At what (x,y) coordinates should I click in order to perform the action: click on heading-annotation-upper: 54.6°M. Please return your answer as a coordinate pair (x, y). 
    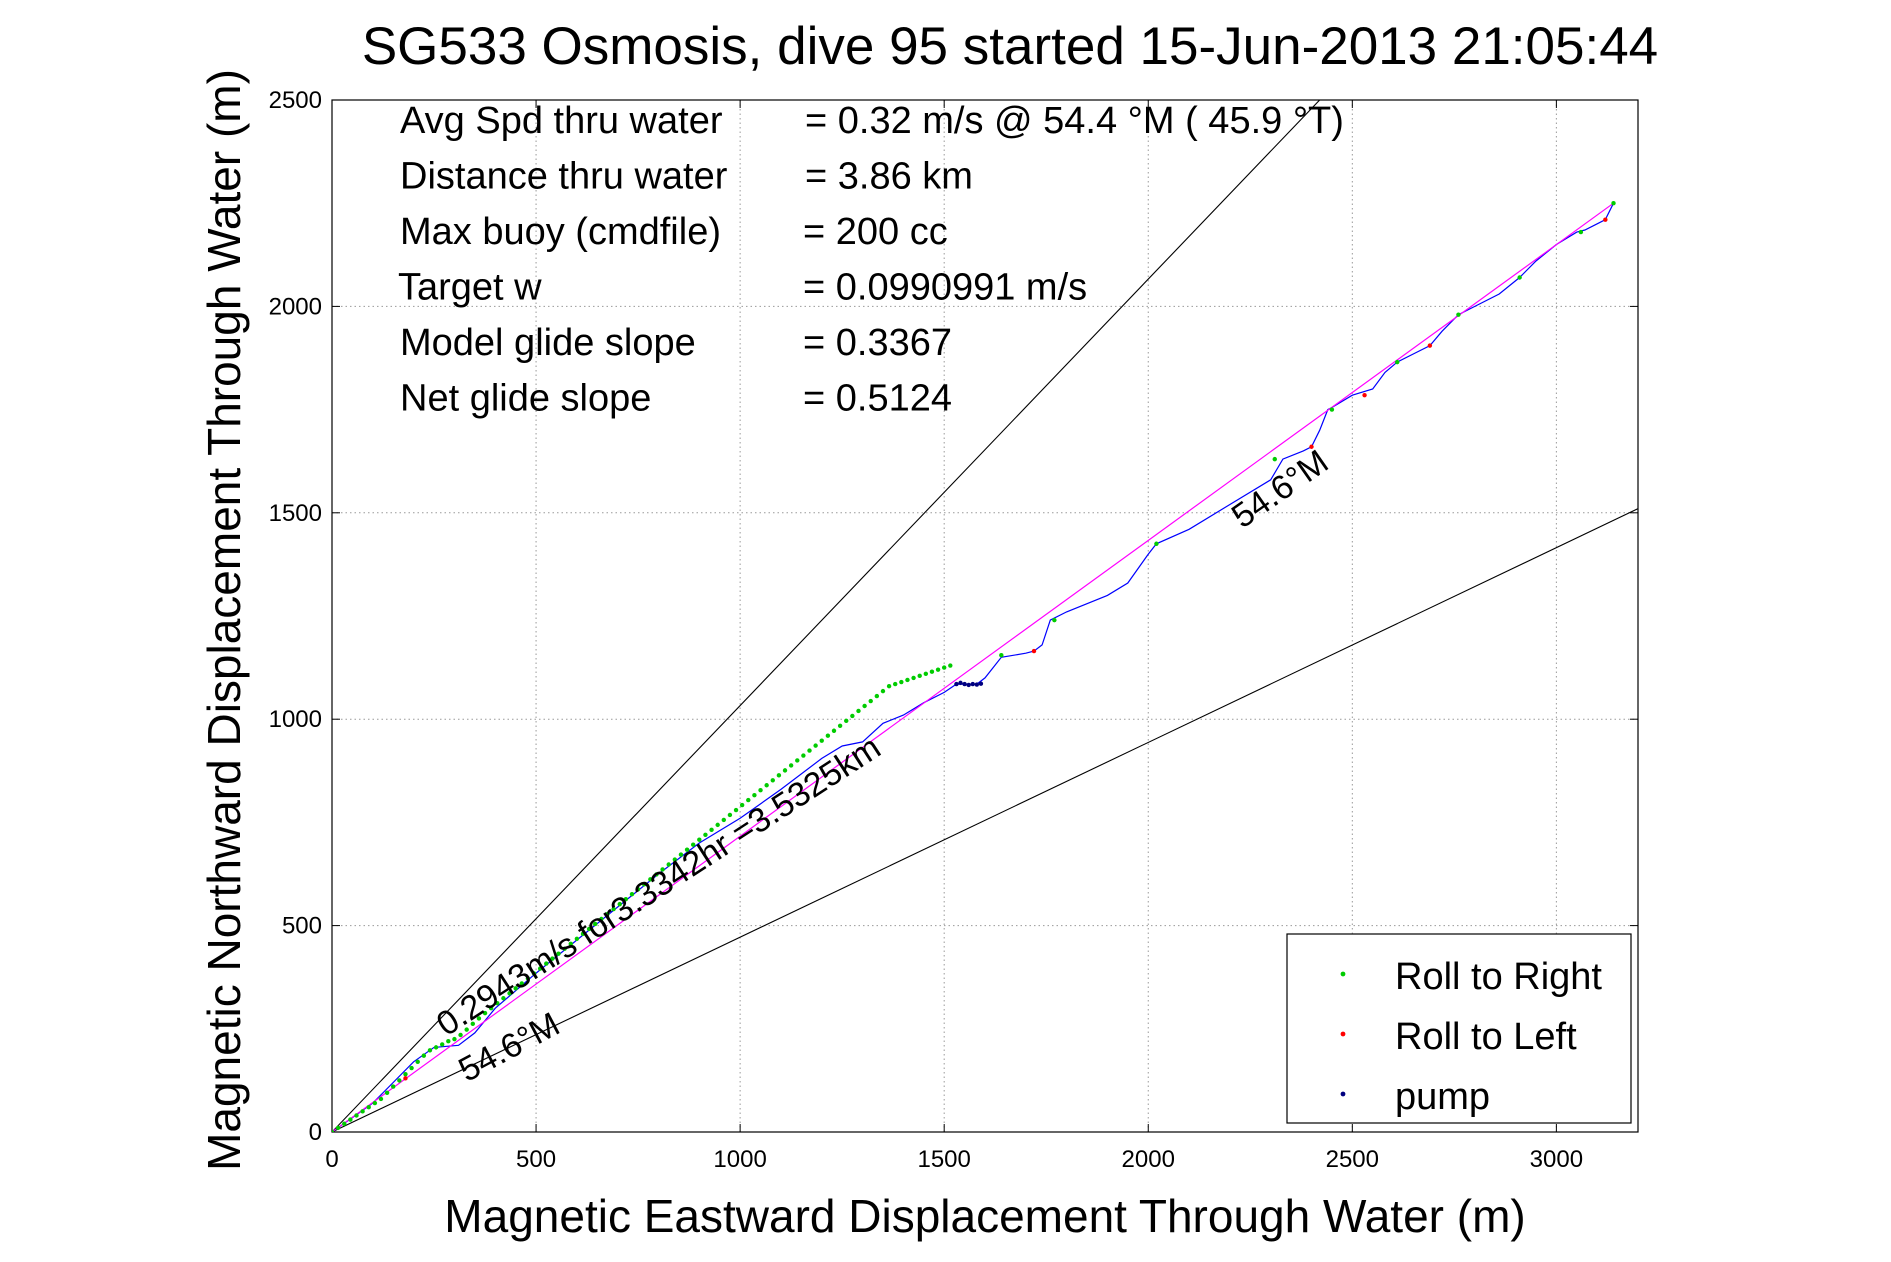
    Looking at the image, I should click on (1280, 489).